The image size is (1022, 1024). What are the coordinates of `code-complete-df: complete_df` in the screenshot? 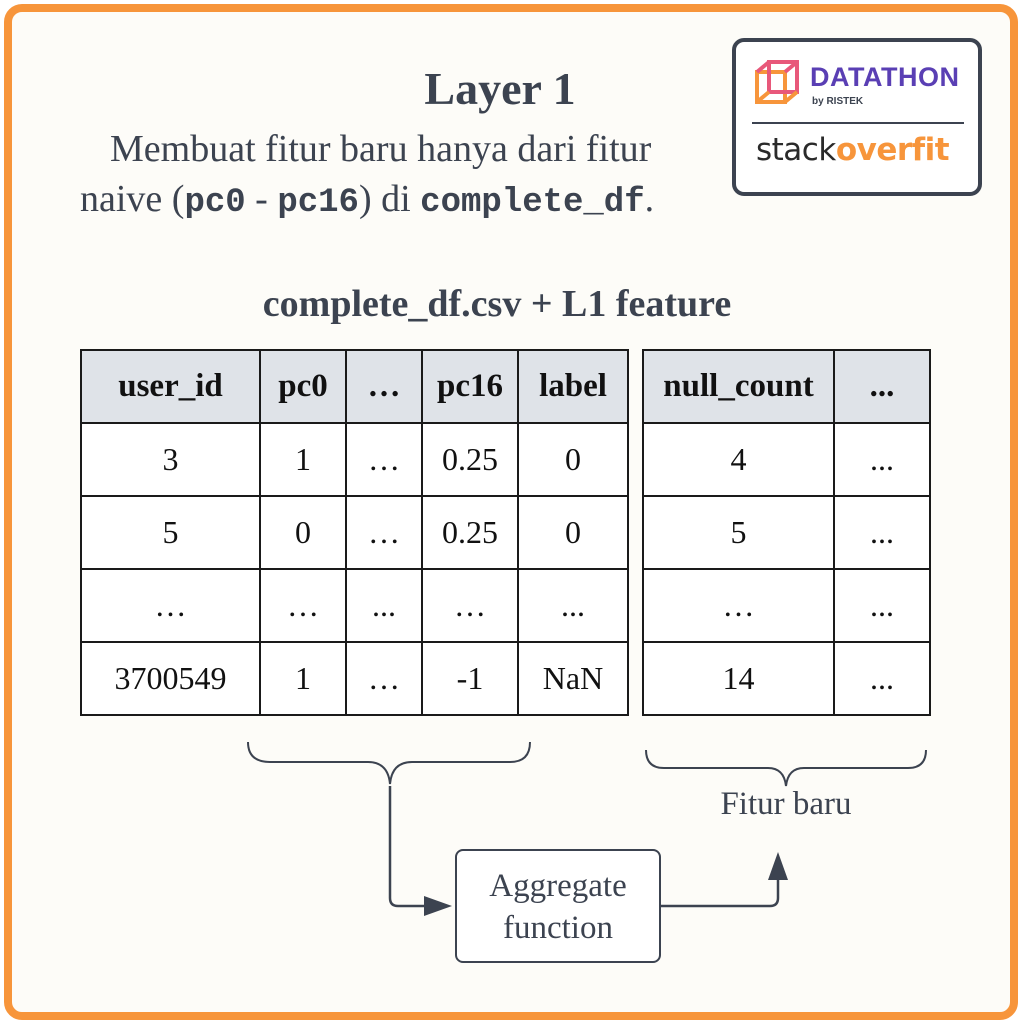 It's located at (532, 203).